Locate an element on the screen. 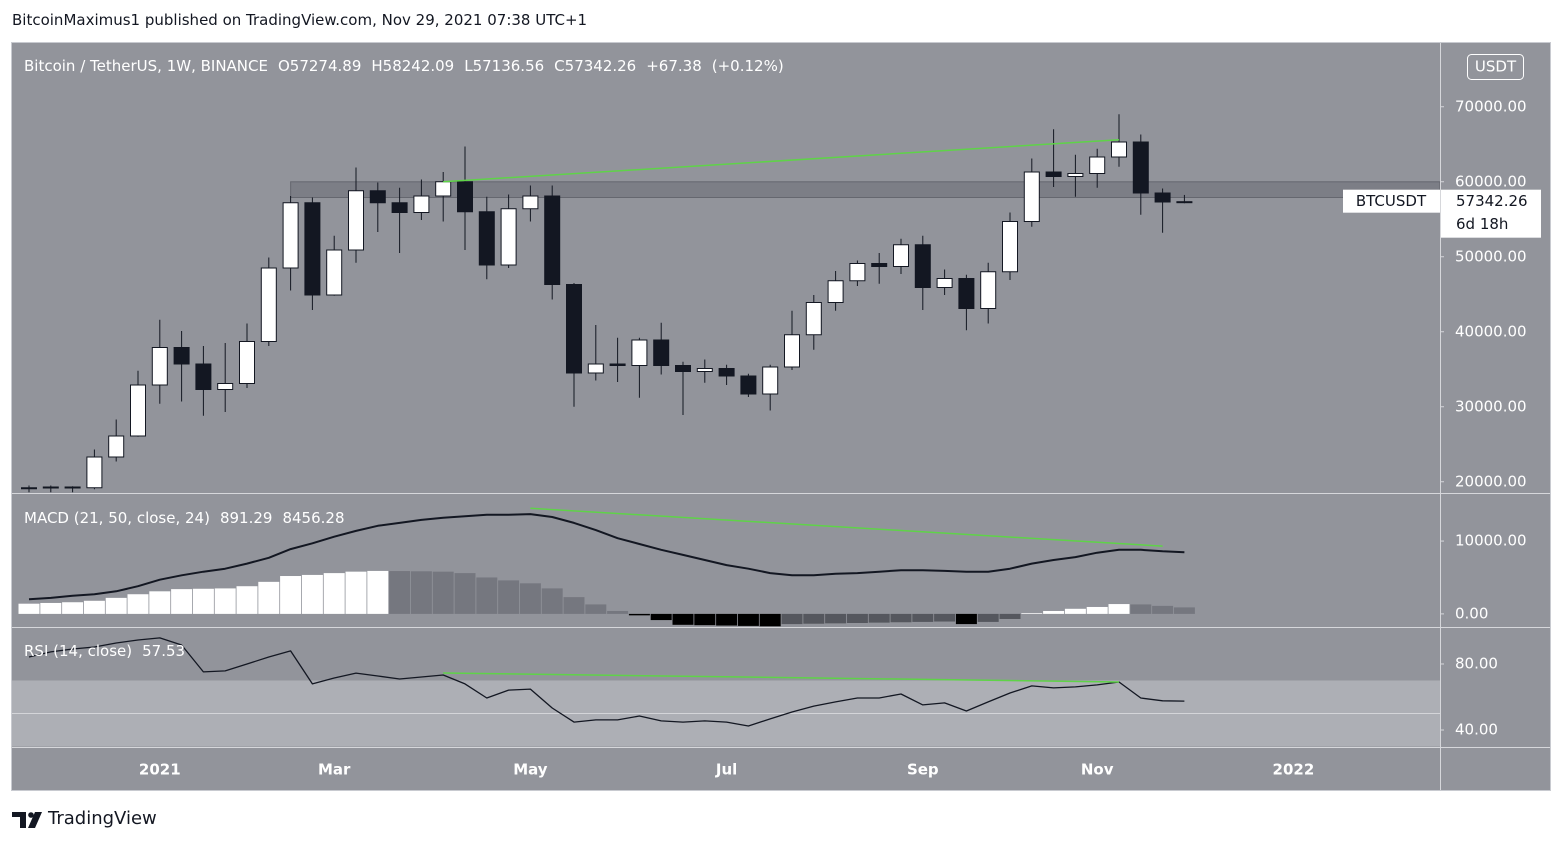  ohlc-letter: H is located at coordinates (377, 66).